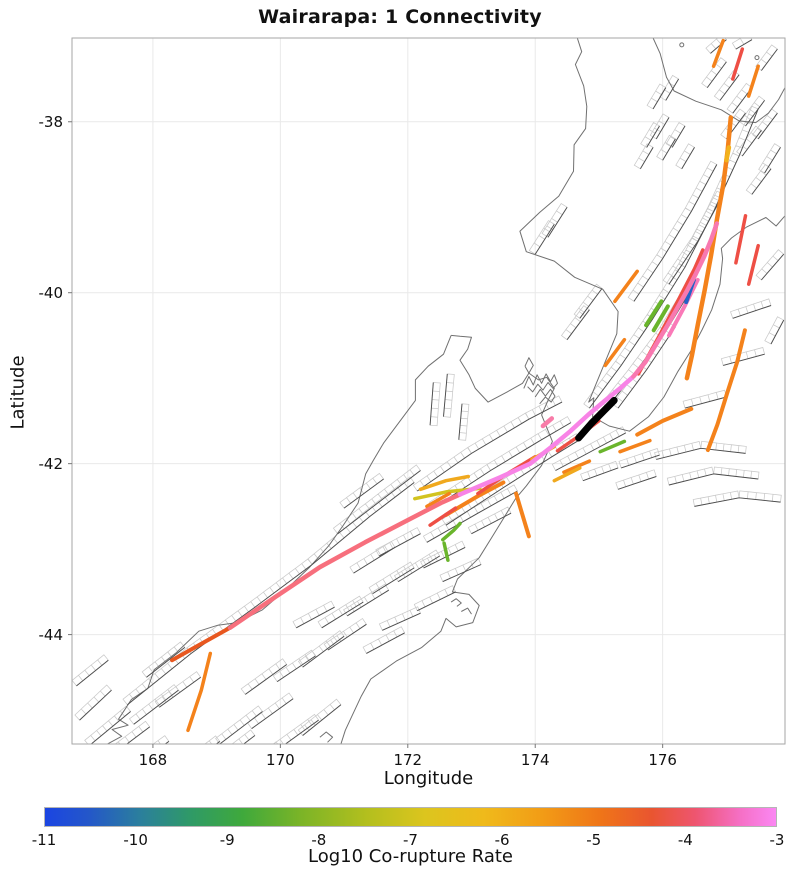 Image resolution: width=800 pixels, height=889 pixels. Describe the element at coordinates (410, 856) in the screenshot. I see `colorbar-label: Log10 Co-rupture Rate` at that location.